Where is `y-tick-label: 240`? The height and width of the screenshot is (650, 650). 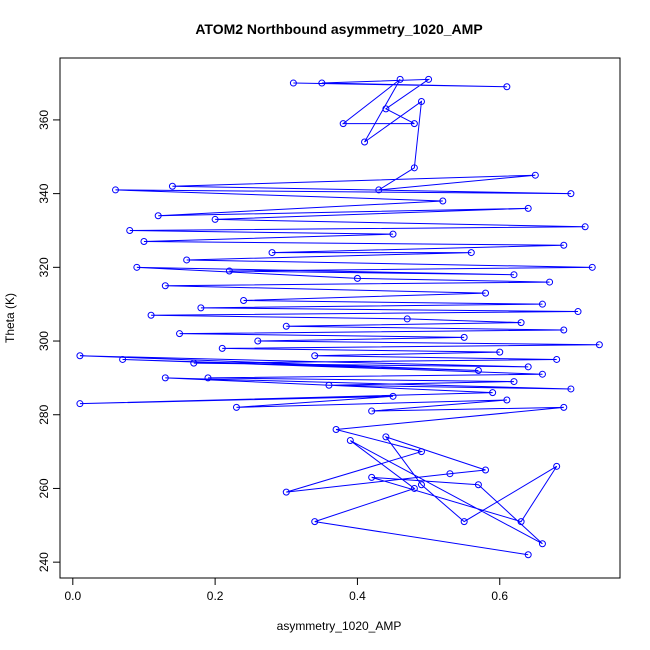
y-tick-label: 240 is located at coordinates (44, 562).